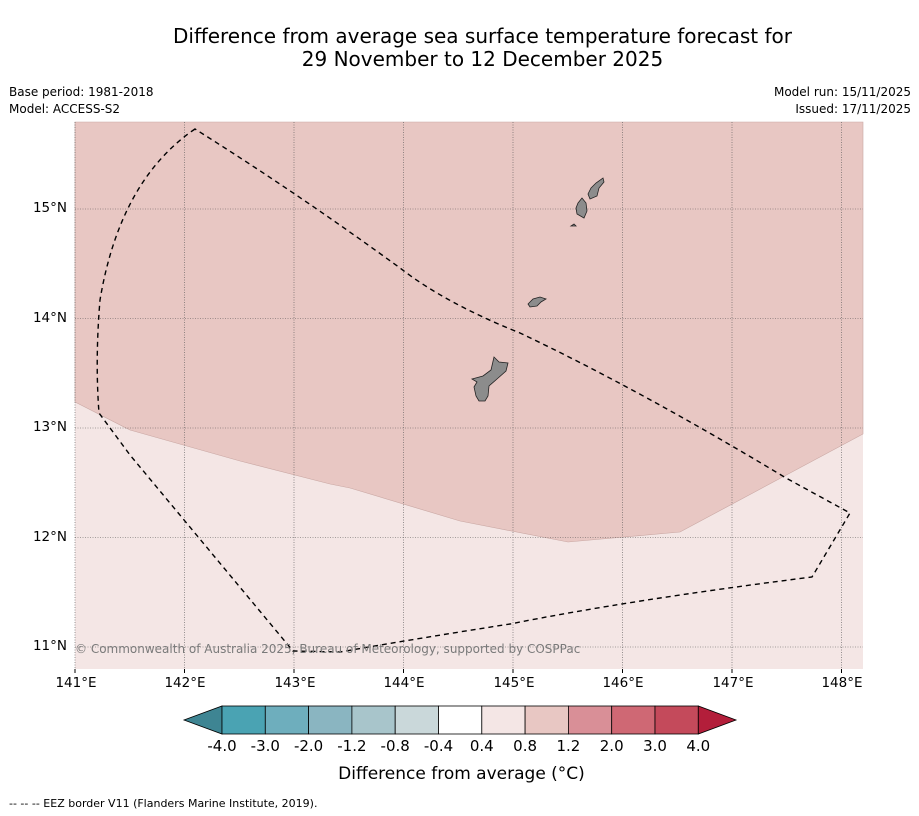 This screenshot has height=816, width=919. Describe the element at coordinates (623, 683) in the screenshot. I see `lon-label-146e: 146°E` at that location.